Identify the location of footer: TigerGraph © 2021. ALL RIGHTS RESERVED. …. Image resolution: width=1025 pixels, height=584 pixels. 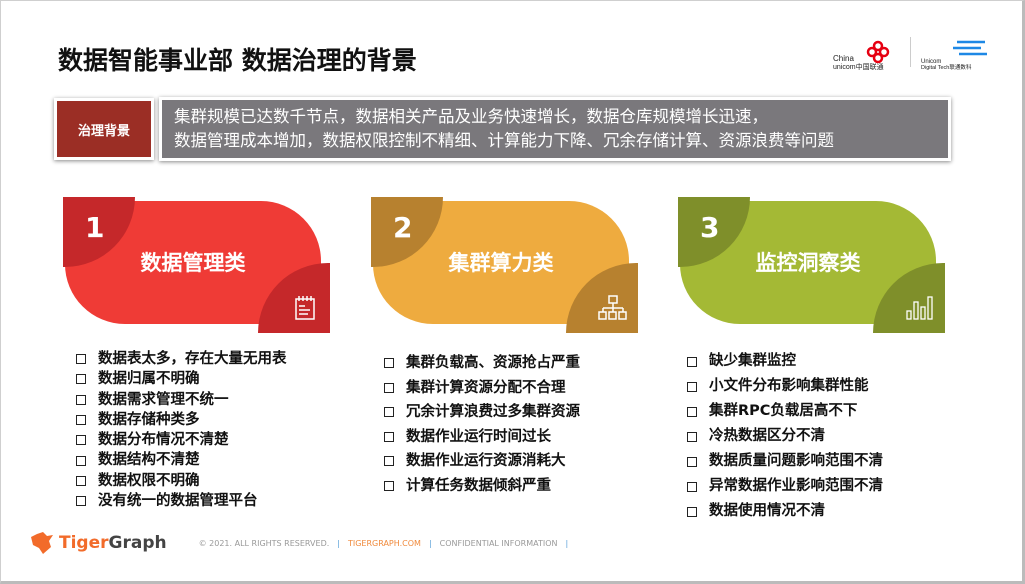
(302, 543).